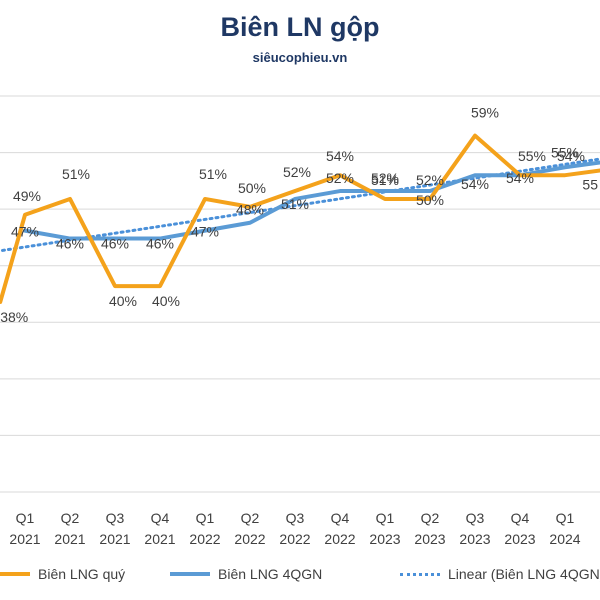 The image size is (600, 600). Describe the element at coordinates (190, 574) in the screenshot. I see `legend-swatch-4q` at that location.